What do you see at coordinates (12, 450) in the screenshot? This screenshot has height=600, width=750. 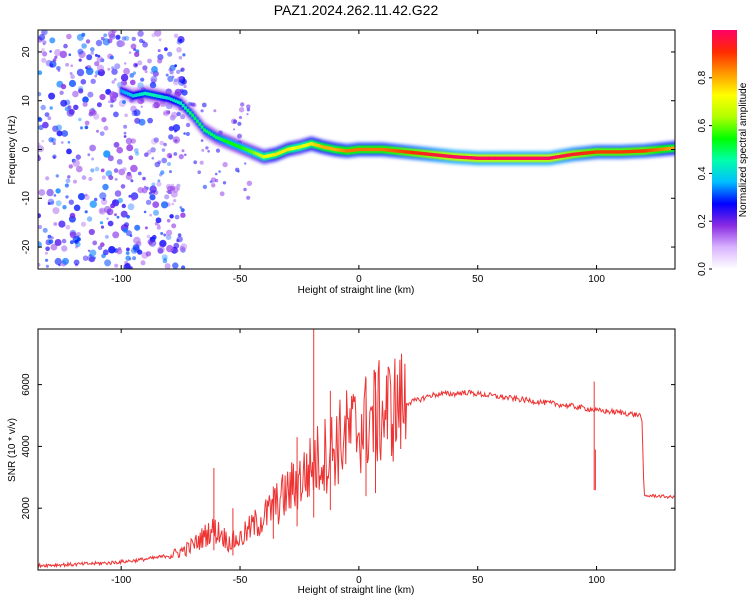 I see `snr-y-label: SNR (10 * v/v)` at bounding box center [12, 450].